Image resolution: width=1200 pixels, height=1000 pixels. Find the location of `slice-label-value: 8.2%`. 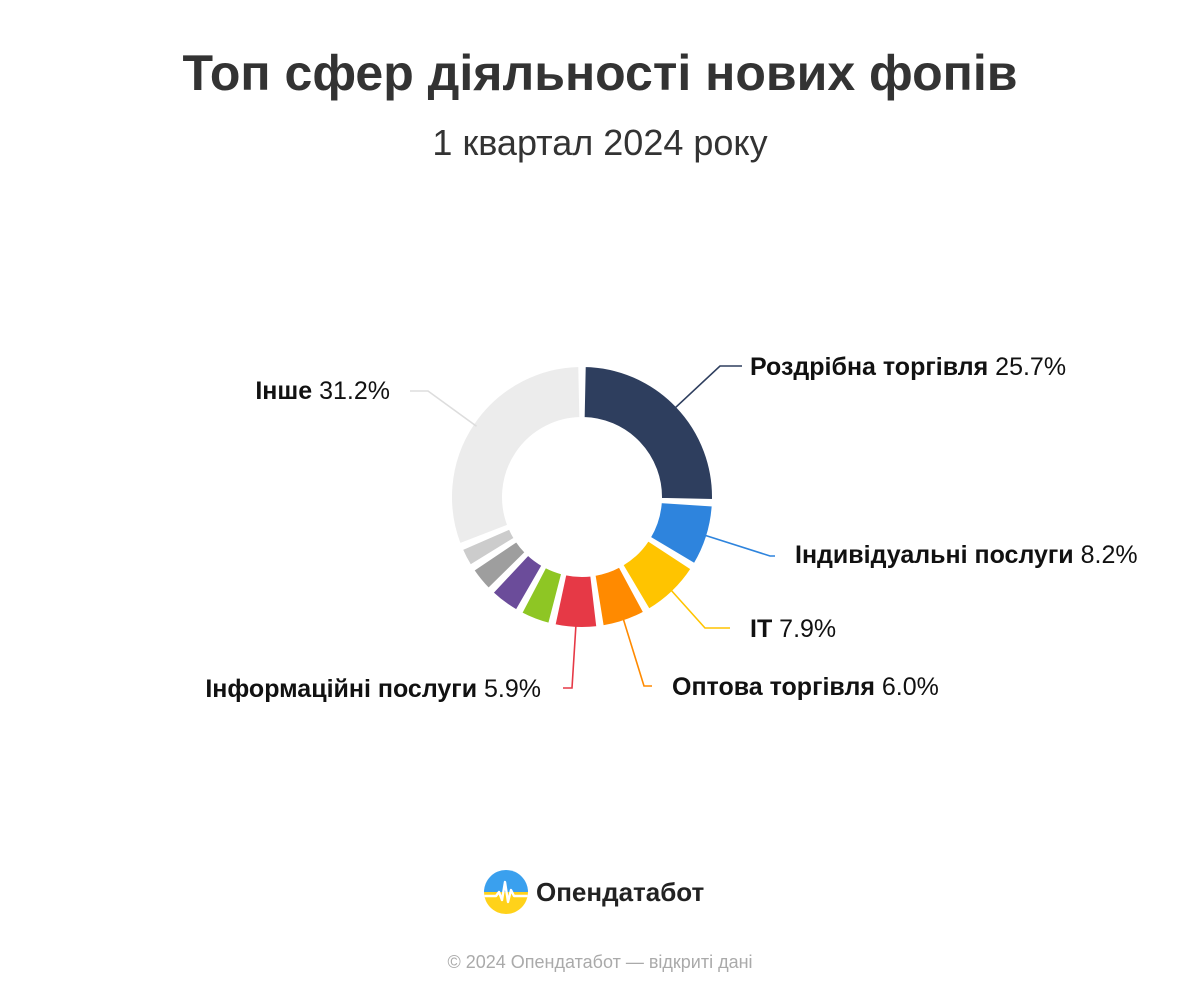

slice-label-value: 8.2% is located at coordinates (1106, 555).